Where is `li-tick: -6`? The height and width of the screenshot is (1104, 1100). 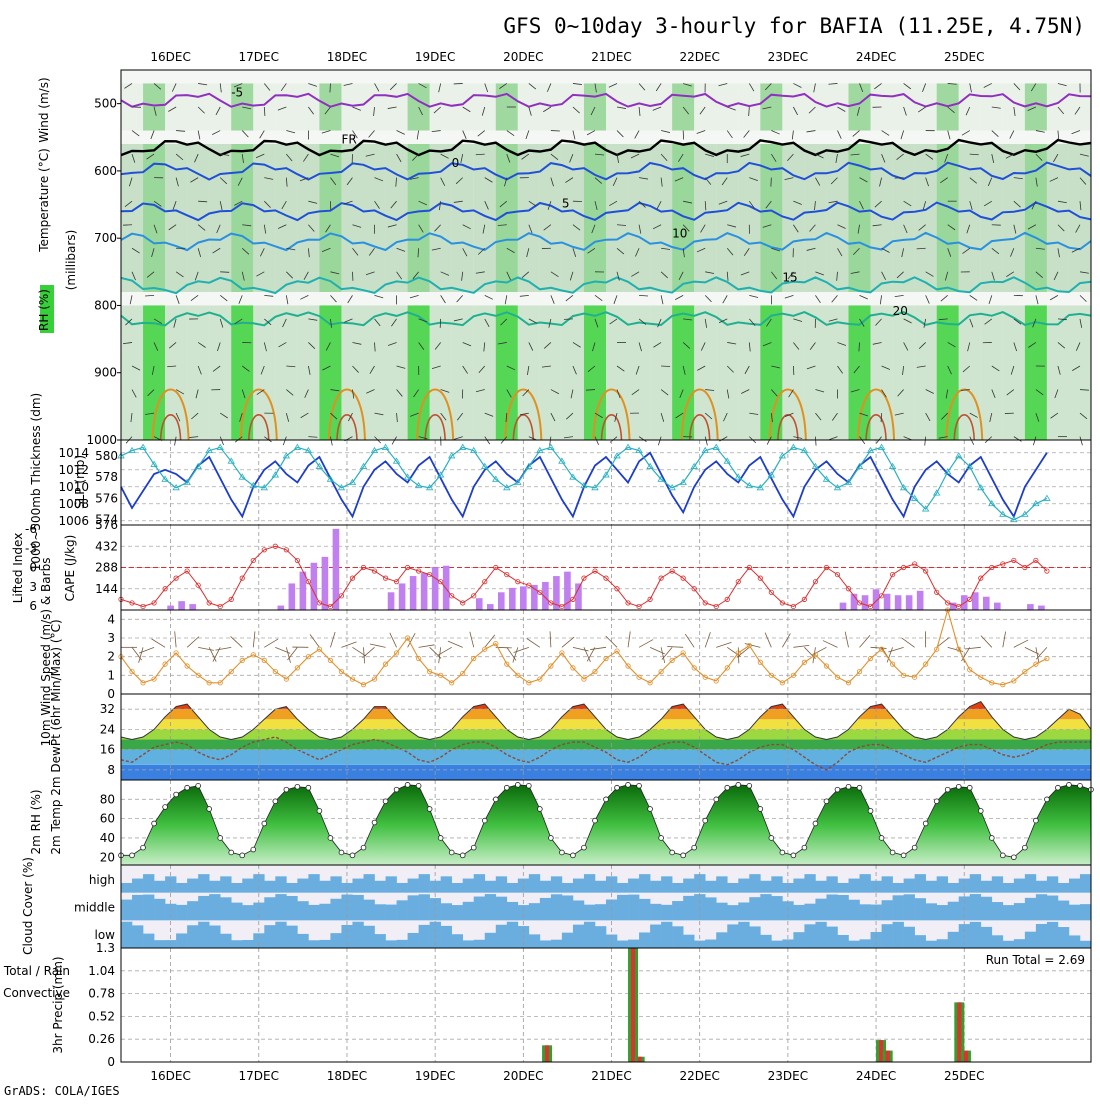 li-tick: -6 is located at coordinates (31, 529).